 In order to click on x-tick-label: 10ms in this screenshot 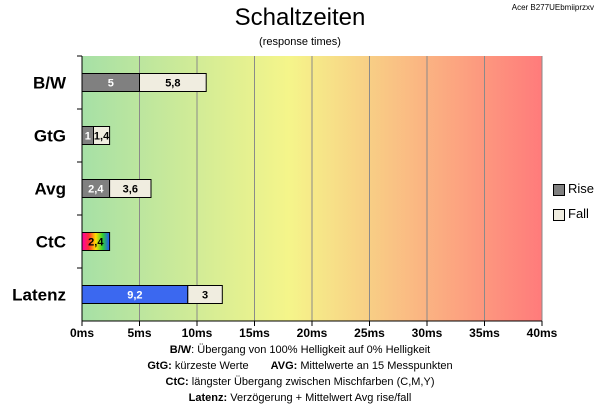, I will do `click(197, 333)`.